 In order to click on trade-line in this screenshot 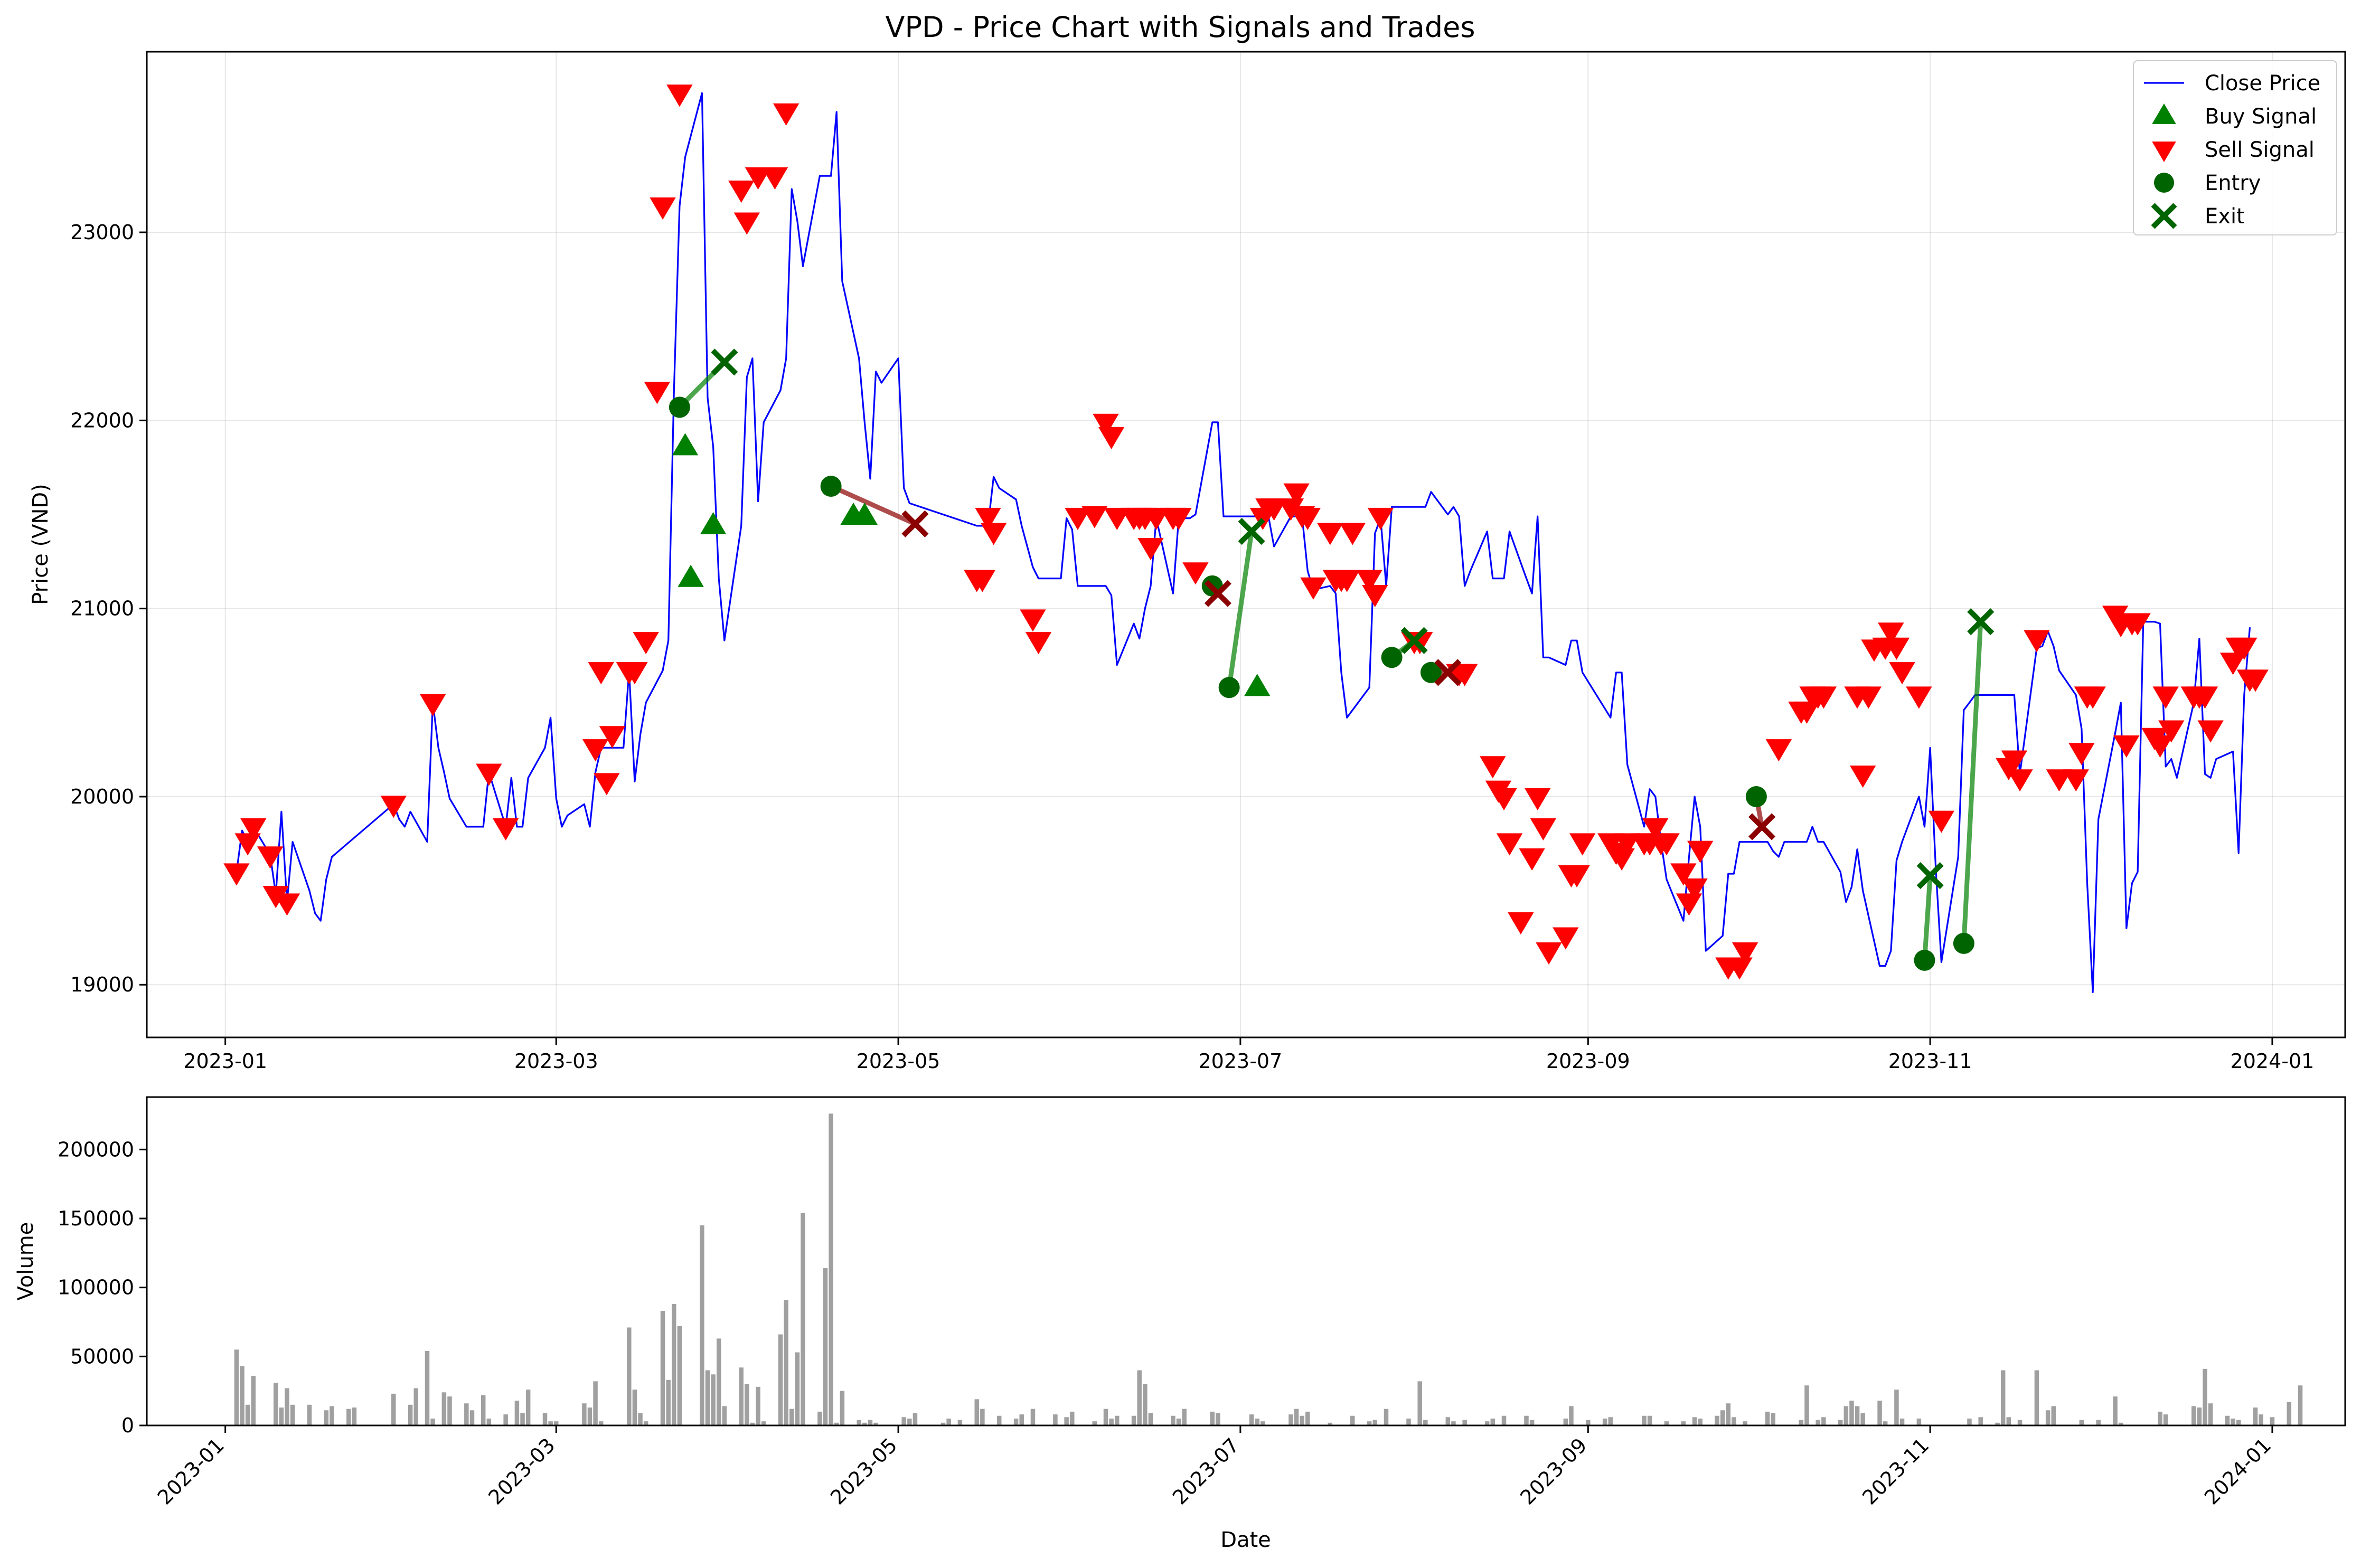, I will do `click(1240, 609)`.